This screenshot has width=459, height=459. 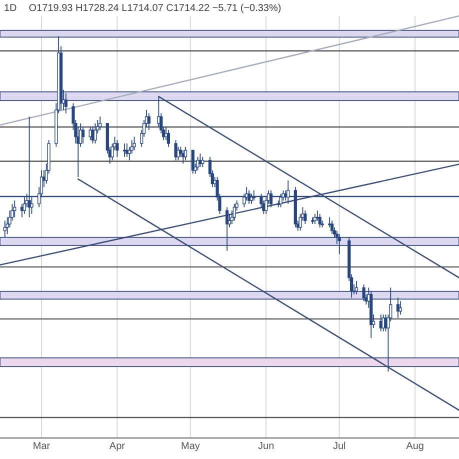 What do you see at coordinates (117, 446) in the screenshot?
I see `x-tick-label: Apr` at bounding box center [117, 446].